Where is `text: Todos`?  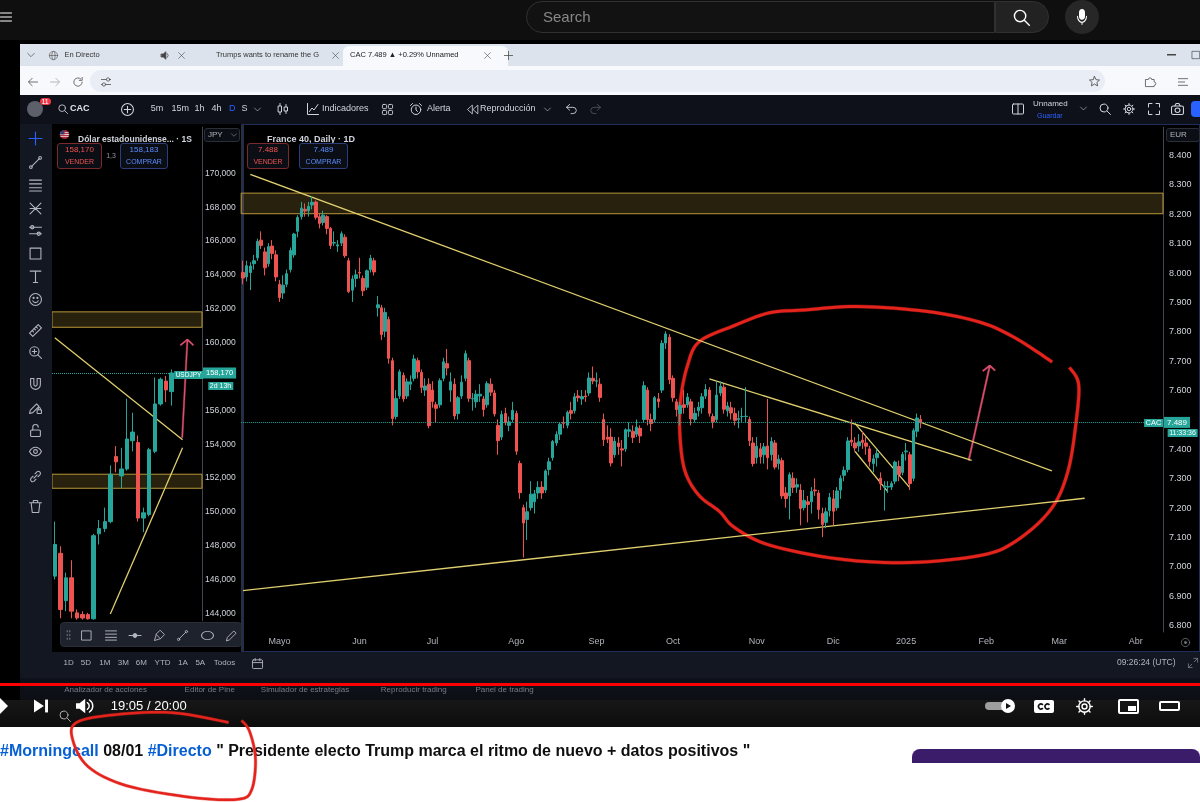
text: Todos is located at coordinates (224, 662).